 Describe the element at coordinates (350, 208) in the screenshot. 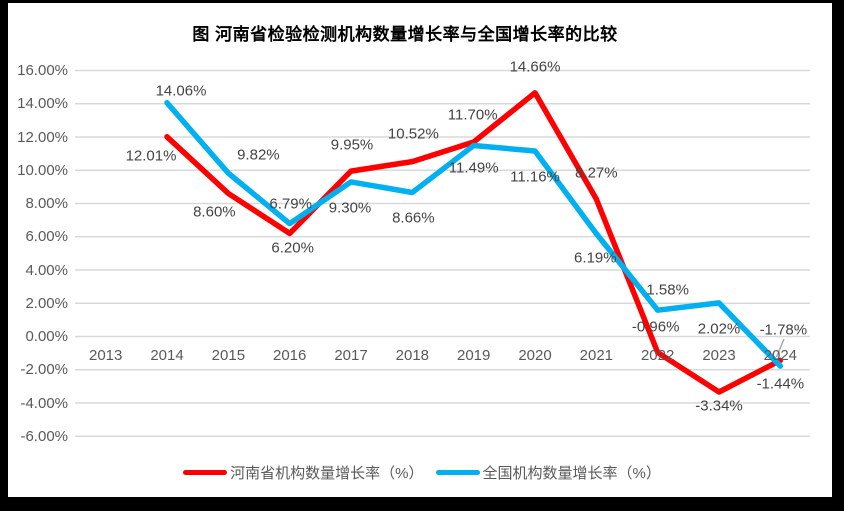

I see `data-label: 9.30%` at that location.